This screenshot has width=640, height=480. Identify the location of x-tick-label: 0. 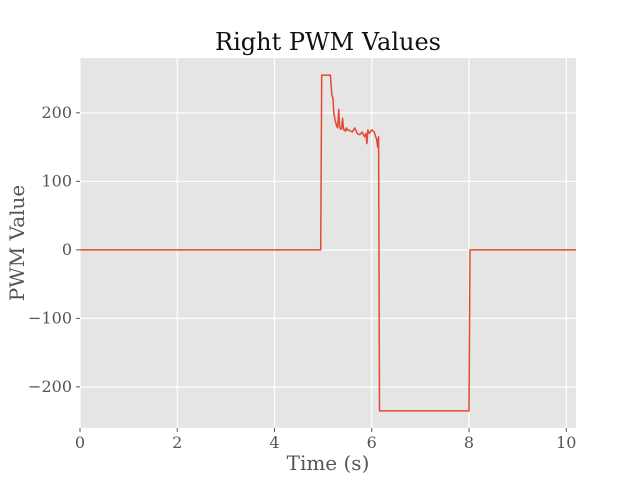
(80, 442).